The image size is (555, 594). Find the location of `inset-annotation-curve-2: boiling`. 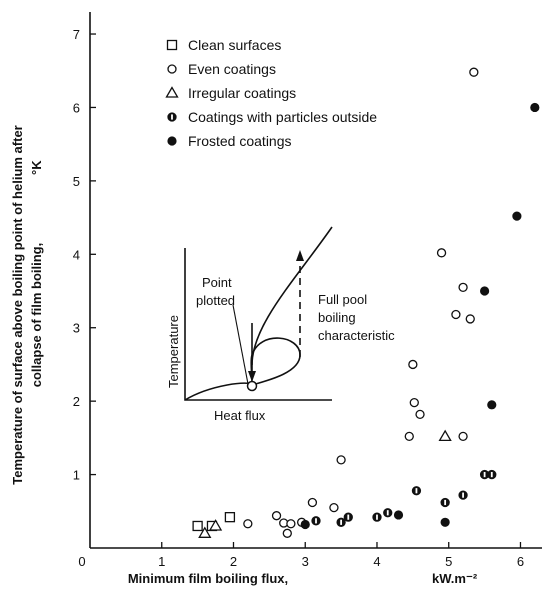

inset-annotation-curve-2: boiling is located at coordinates (337, 317).